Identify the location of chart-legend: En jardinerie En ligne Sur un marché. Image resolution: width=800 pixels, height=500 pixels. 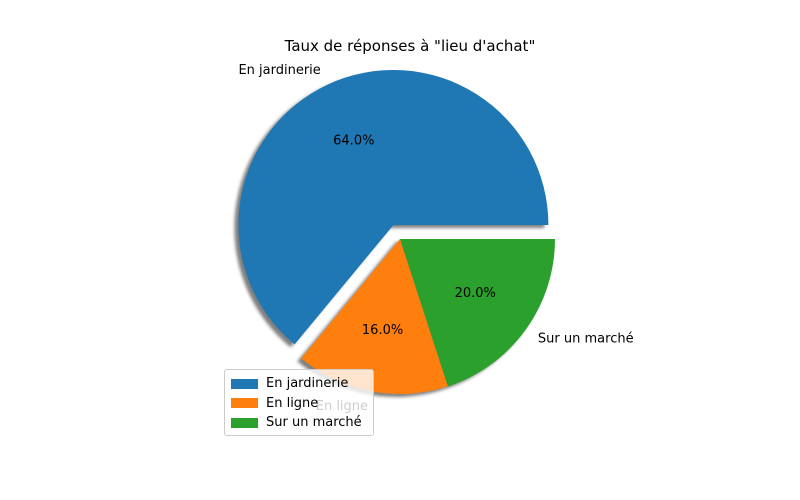
(299, 402).